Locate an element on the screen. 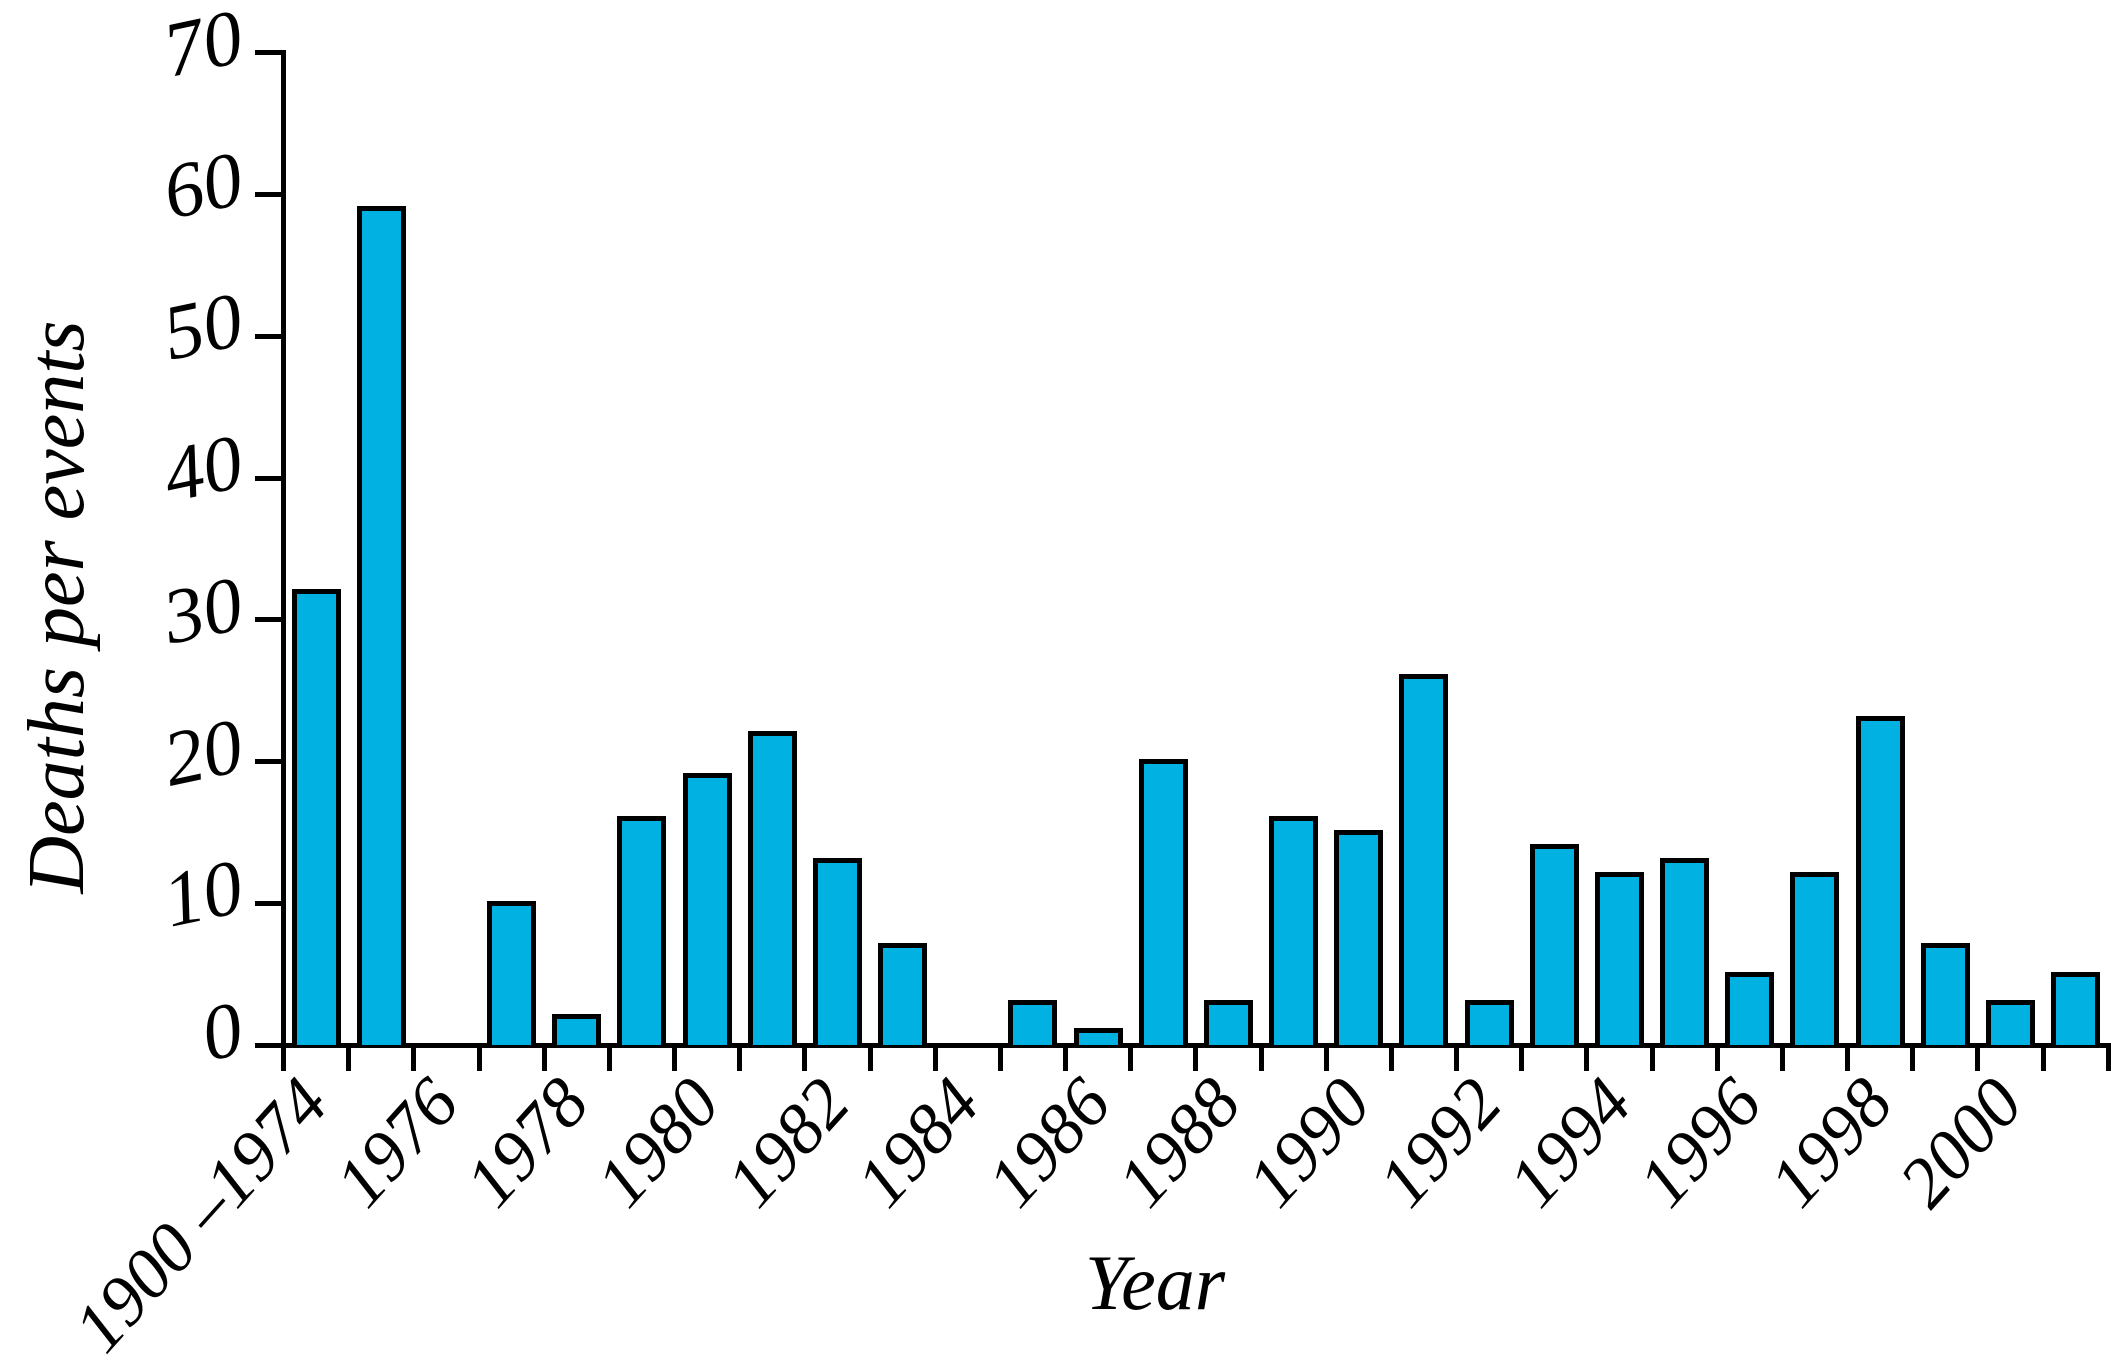 This screenshot has height=1364, width=2111. x-tick-label: 2000 is located at coordinates (1961, 1142).